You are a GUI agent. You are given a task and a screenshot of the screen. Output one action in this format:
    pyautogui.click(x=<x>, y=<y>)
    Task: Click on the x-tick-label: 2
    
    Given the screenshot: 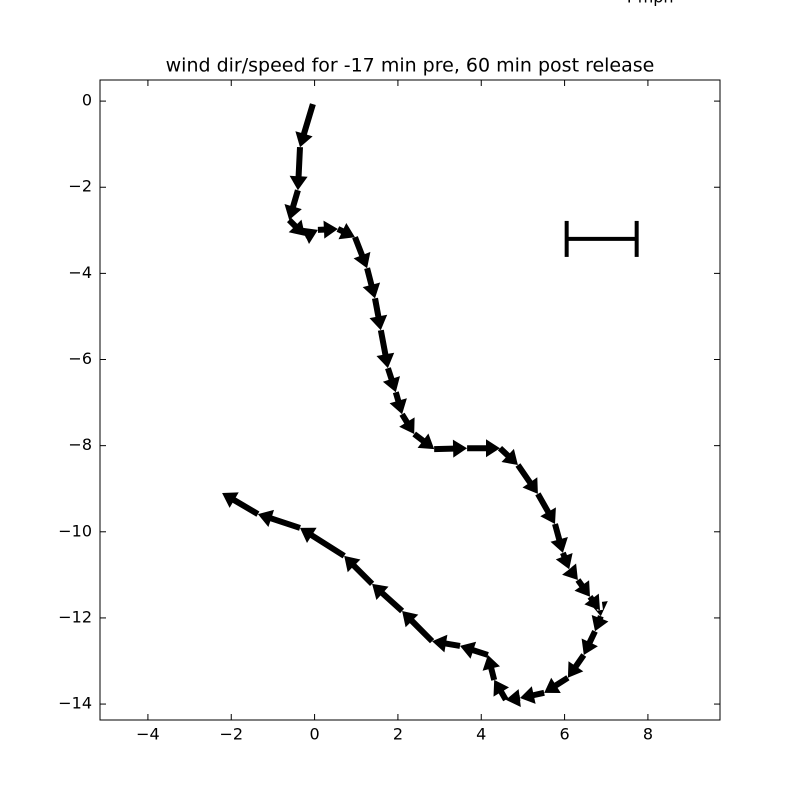 What is the action you would take?
    pyautogui.click(x=398, y=734)
    